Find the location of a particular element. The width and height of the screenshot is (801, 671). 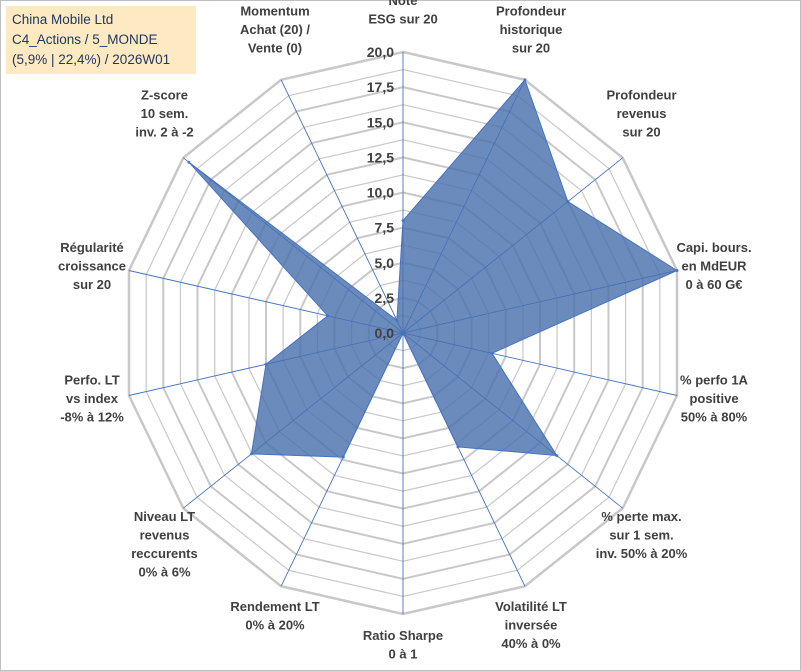

tick-label: 10,0 is located at coordinates (380, 193).